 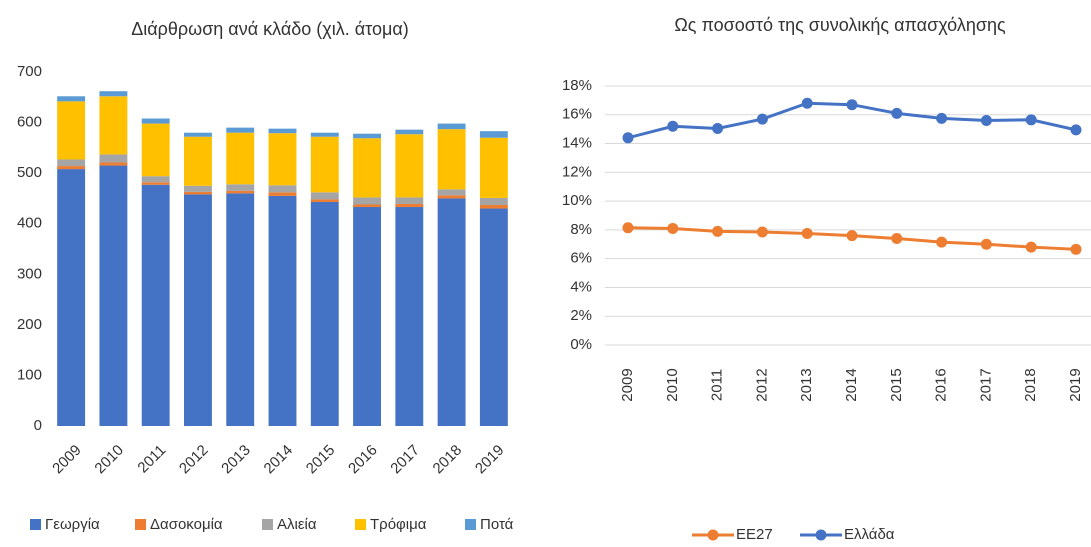 What do you see at coordinates (581, 315) in the screenshot?
I see `y-tick-label: 2%` at bounding box center [581, 315].